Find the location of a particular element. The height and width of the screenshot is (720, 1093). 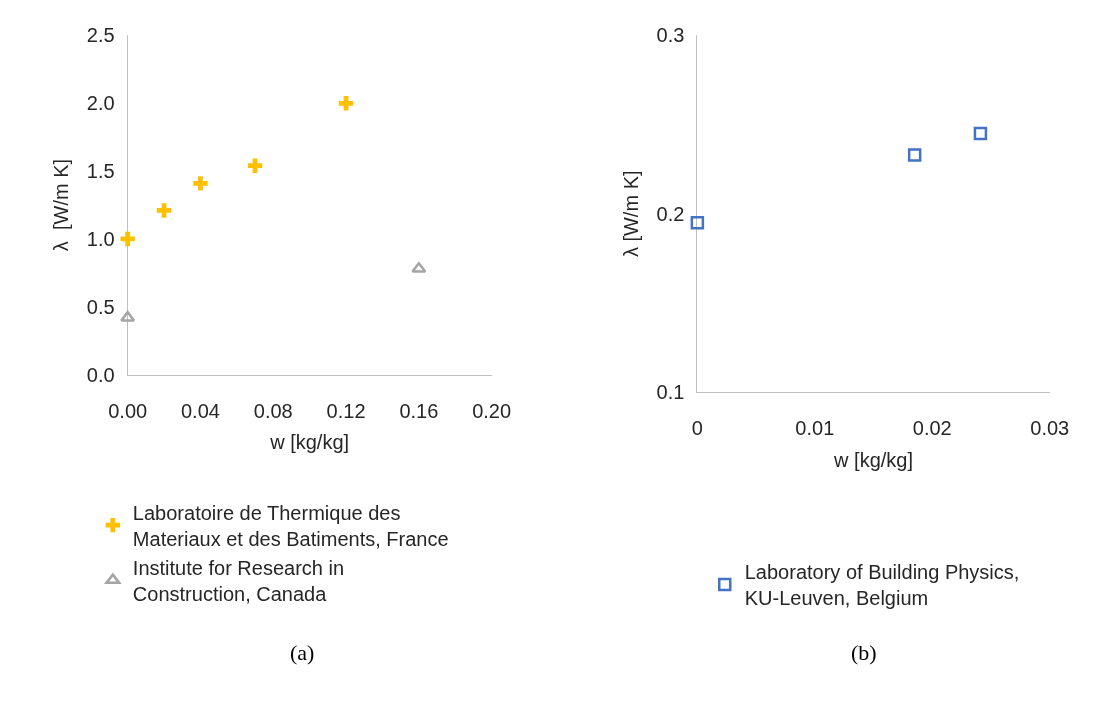

y-tick-label: 1.0 is located at coordinates (100, 238).